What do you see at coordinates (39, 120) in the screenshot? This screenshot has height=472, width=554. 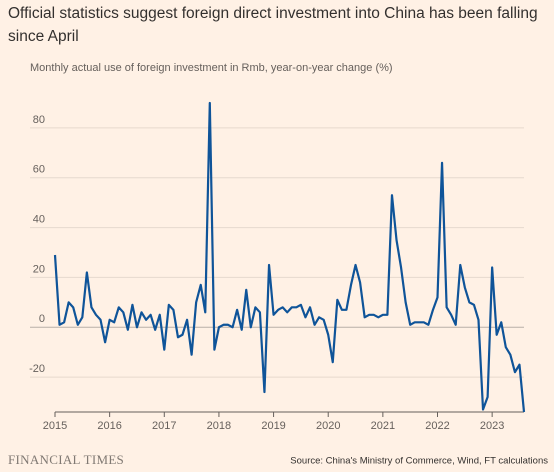 I see `y-tick-label: 80` at bounding box center [39, 120].